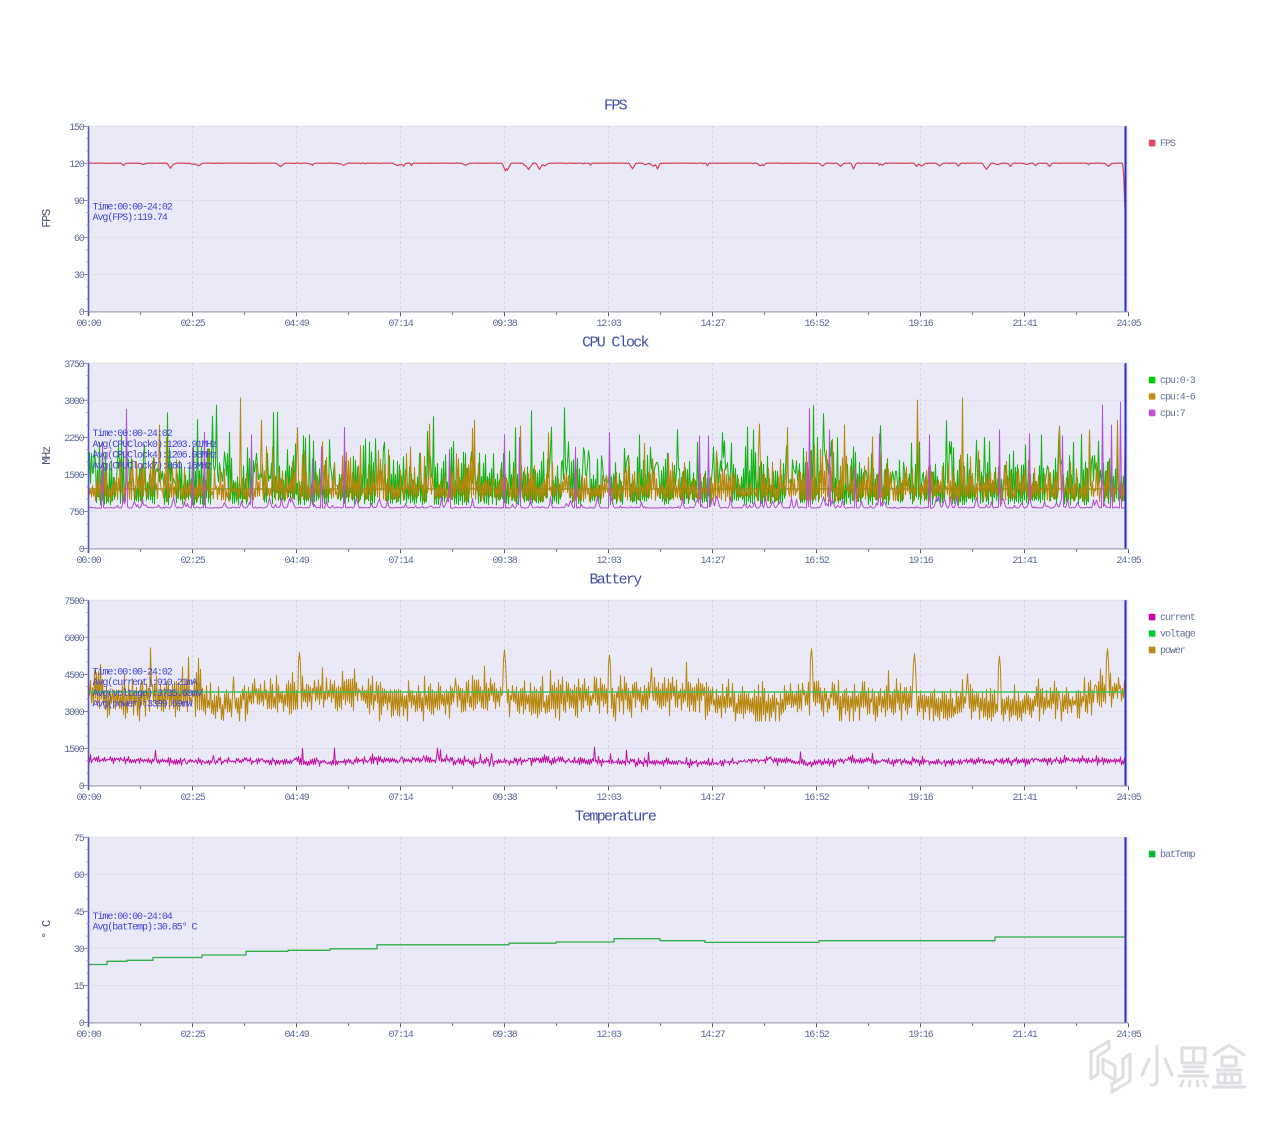  What do you see at coordinates (133, 917) in the screenshot?
I see `svg-text: Time:00:00-24:04` at bounding box center [133, 917].